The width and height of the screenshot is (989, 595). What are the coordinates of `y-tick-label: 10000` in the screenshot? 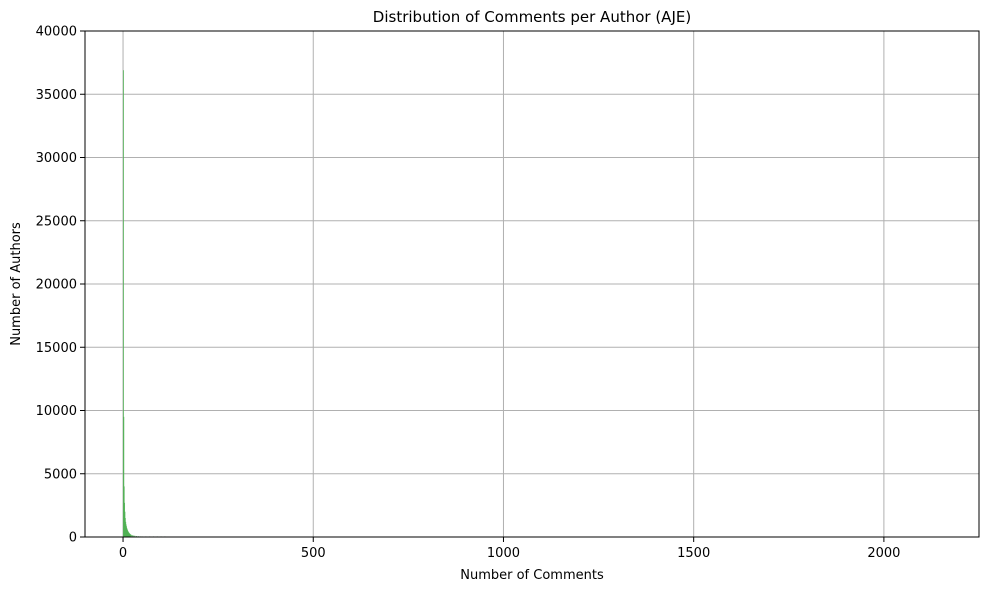 It's located at (56, 411).